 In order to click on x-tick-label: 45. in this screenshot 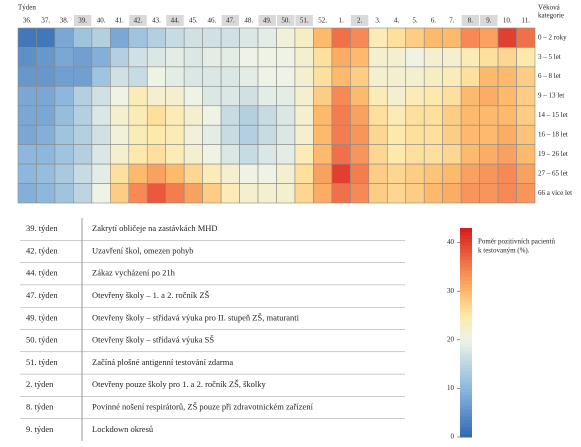, I will do `click(193, 21)`.